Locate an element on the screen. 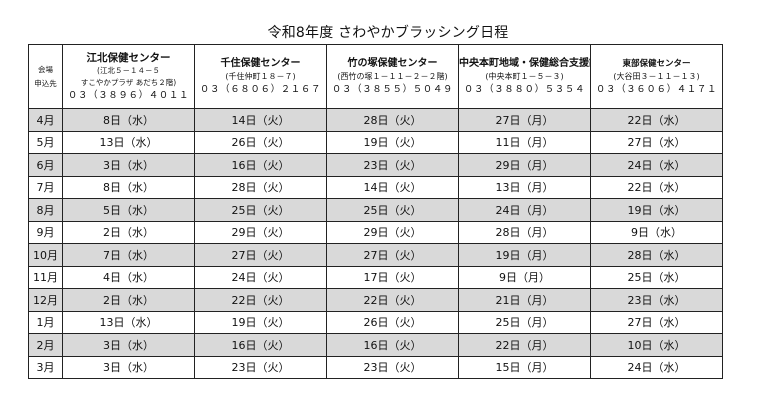 The width and height of the screenshot is (776, 405). date-cell: 7日（水） is located at coordinates (128, 255).